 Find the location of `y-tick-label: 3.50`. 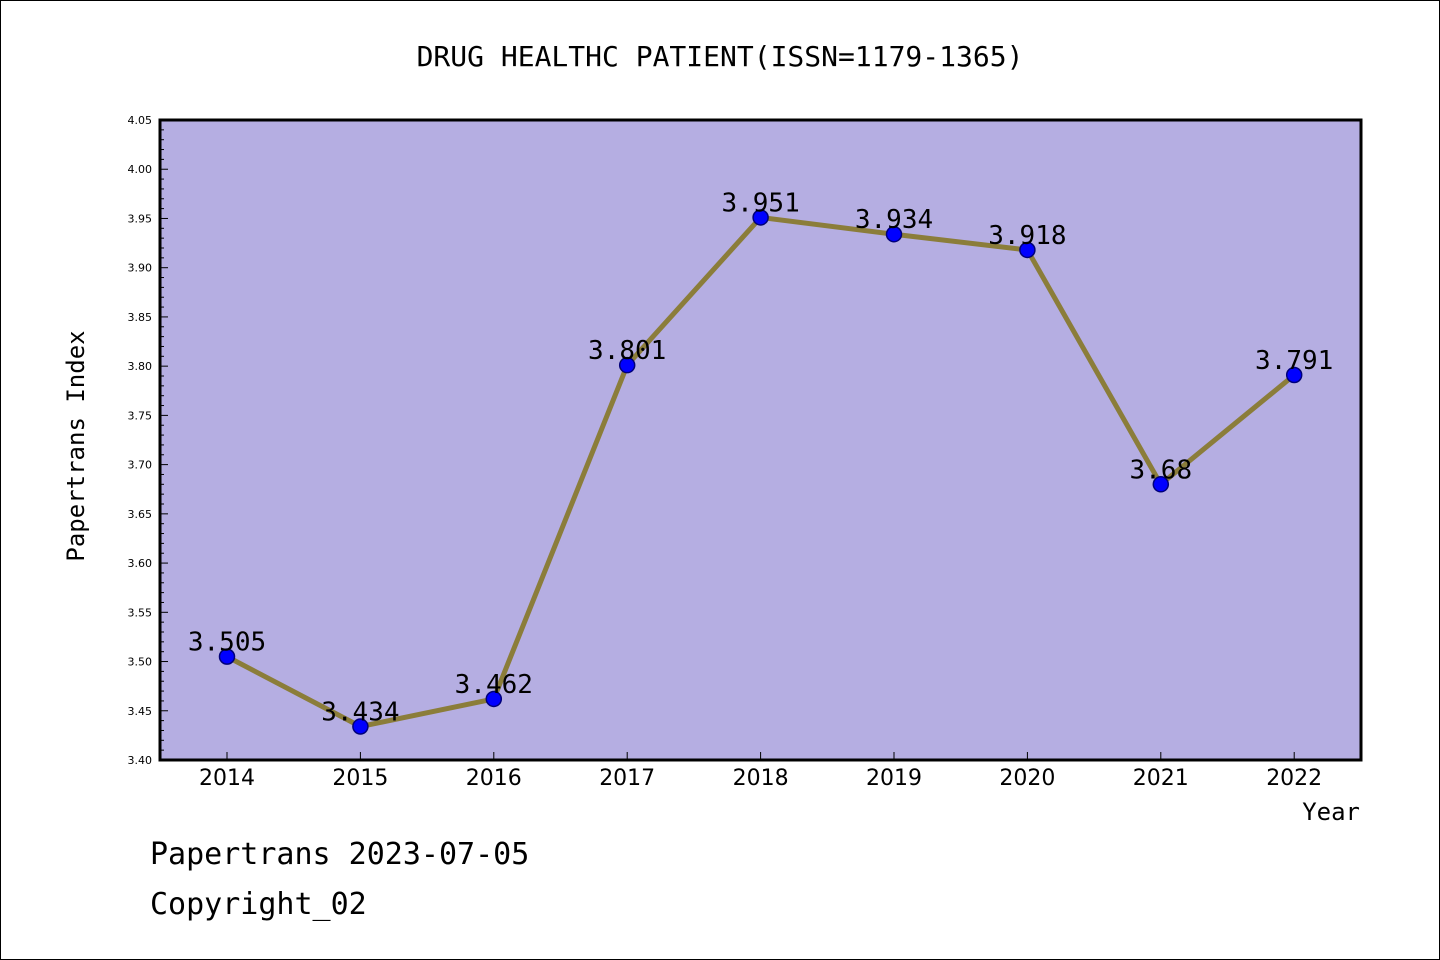

y-tick-label: 3.50 is located at coordinates (140, 662).